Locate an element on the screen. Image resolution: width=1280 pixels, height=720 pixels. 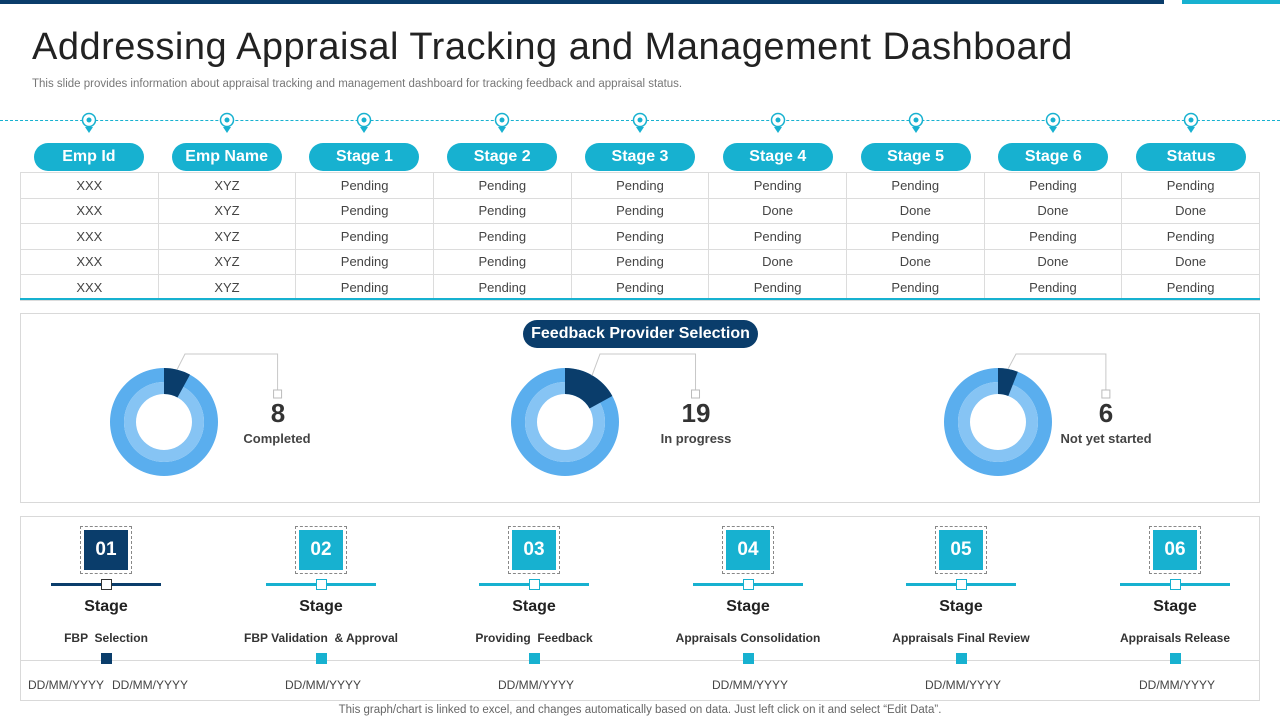
stage-number: 04 is located at coordinates (748, 550).